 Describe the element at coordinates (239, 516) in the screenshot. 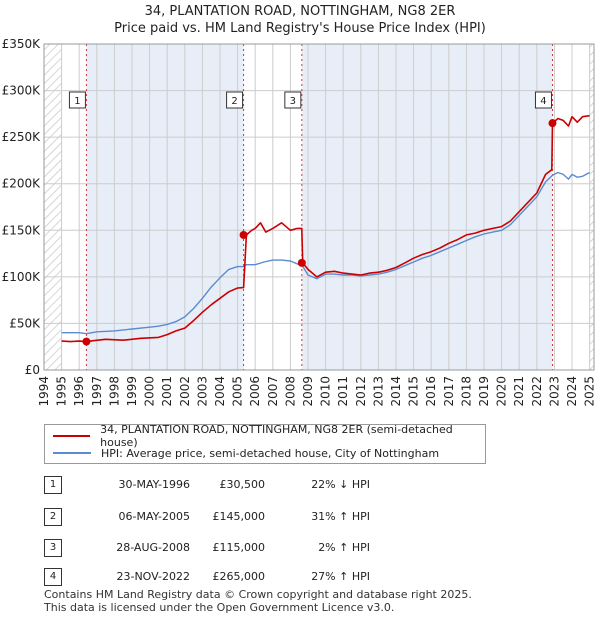

I see `transaction-price: £145,000` at that location.